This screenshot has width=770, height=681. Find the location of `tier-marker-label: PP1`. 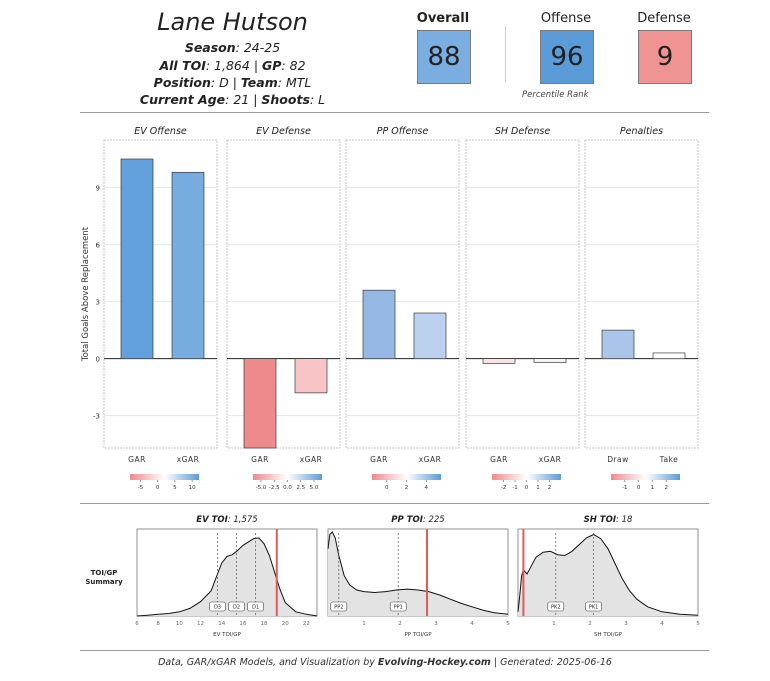

tier-marker-label: PP1 is located at coordinates (398, 608).